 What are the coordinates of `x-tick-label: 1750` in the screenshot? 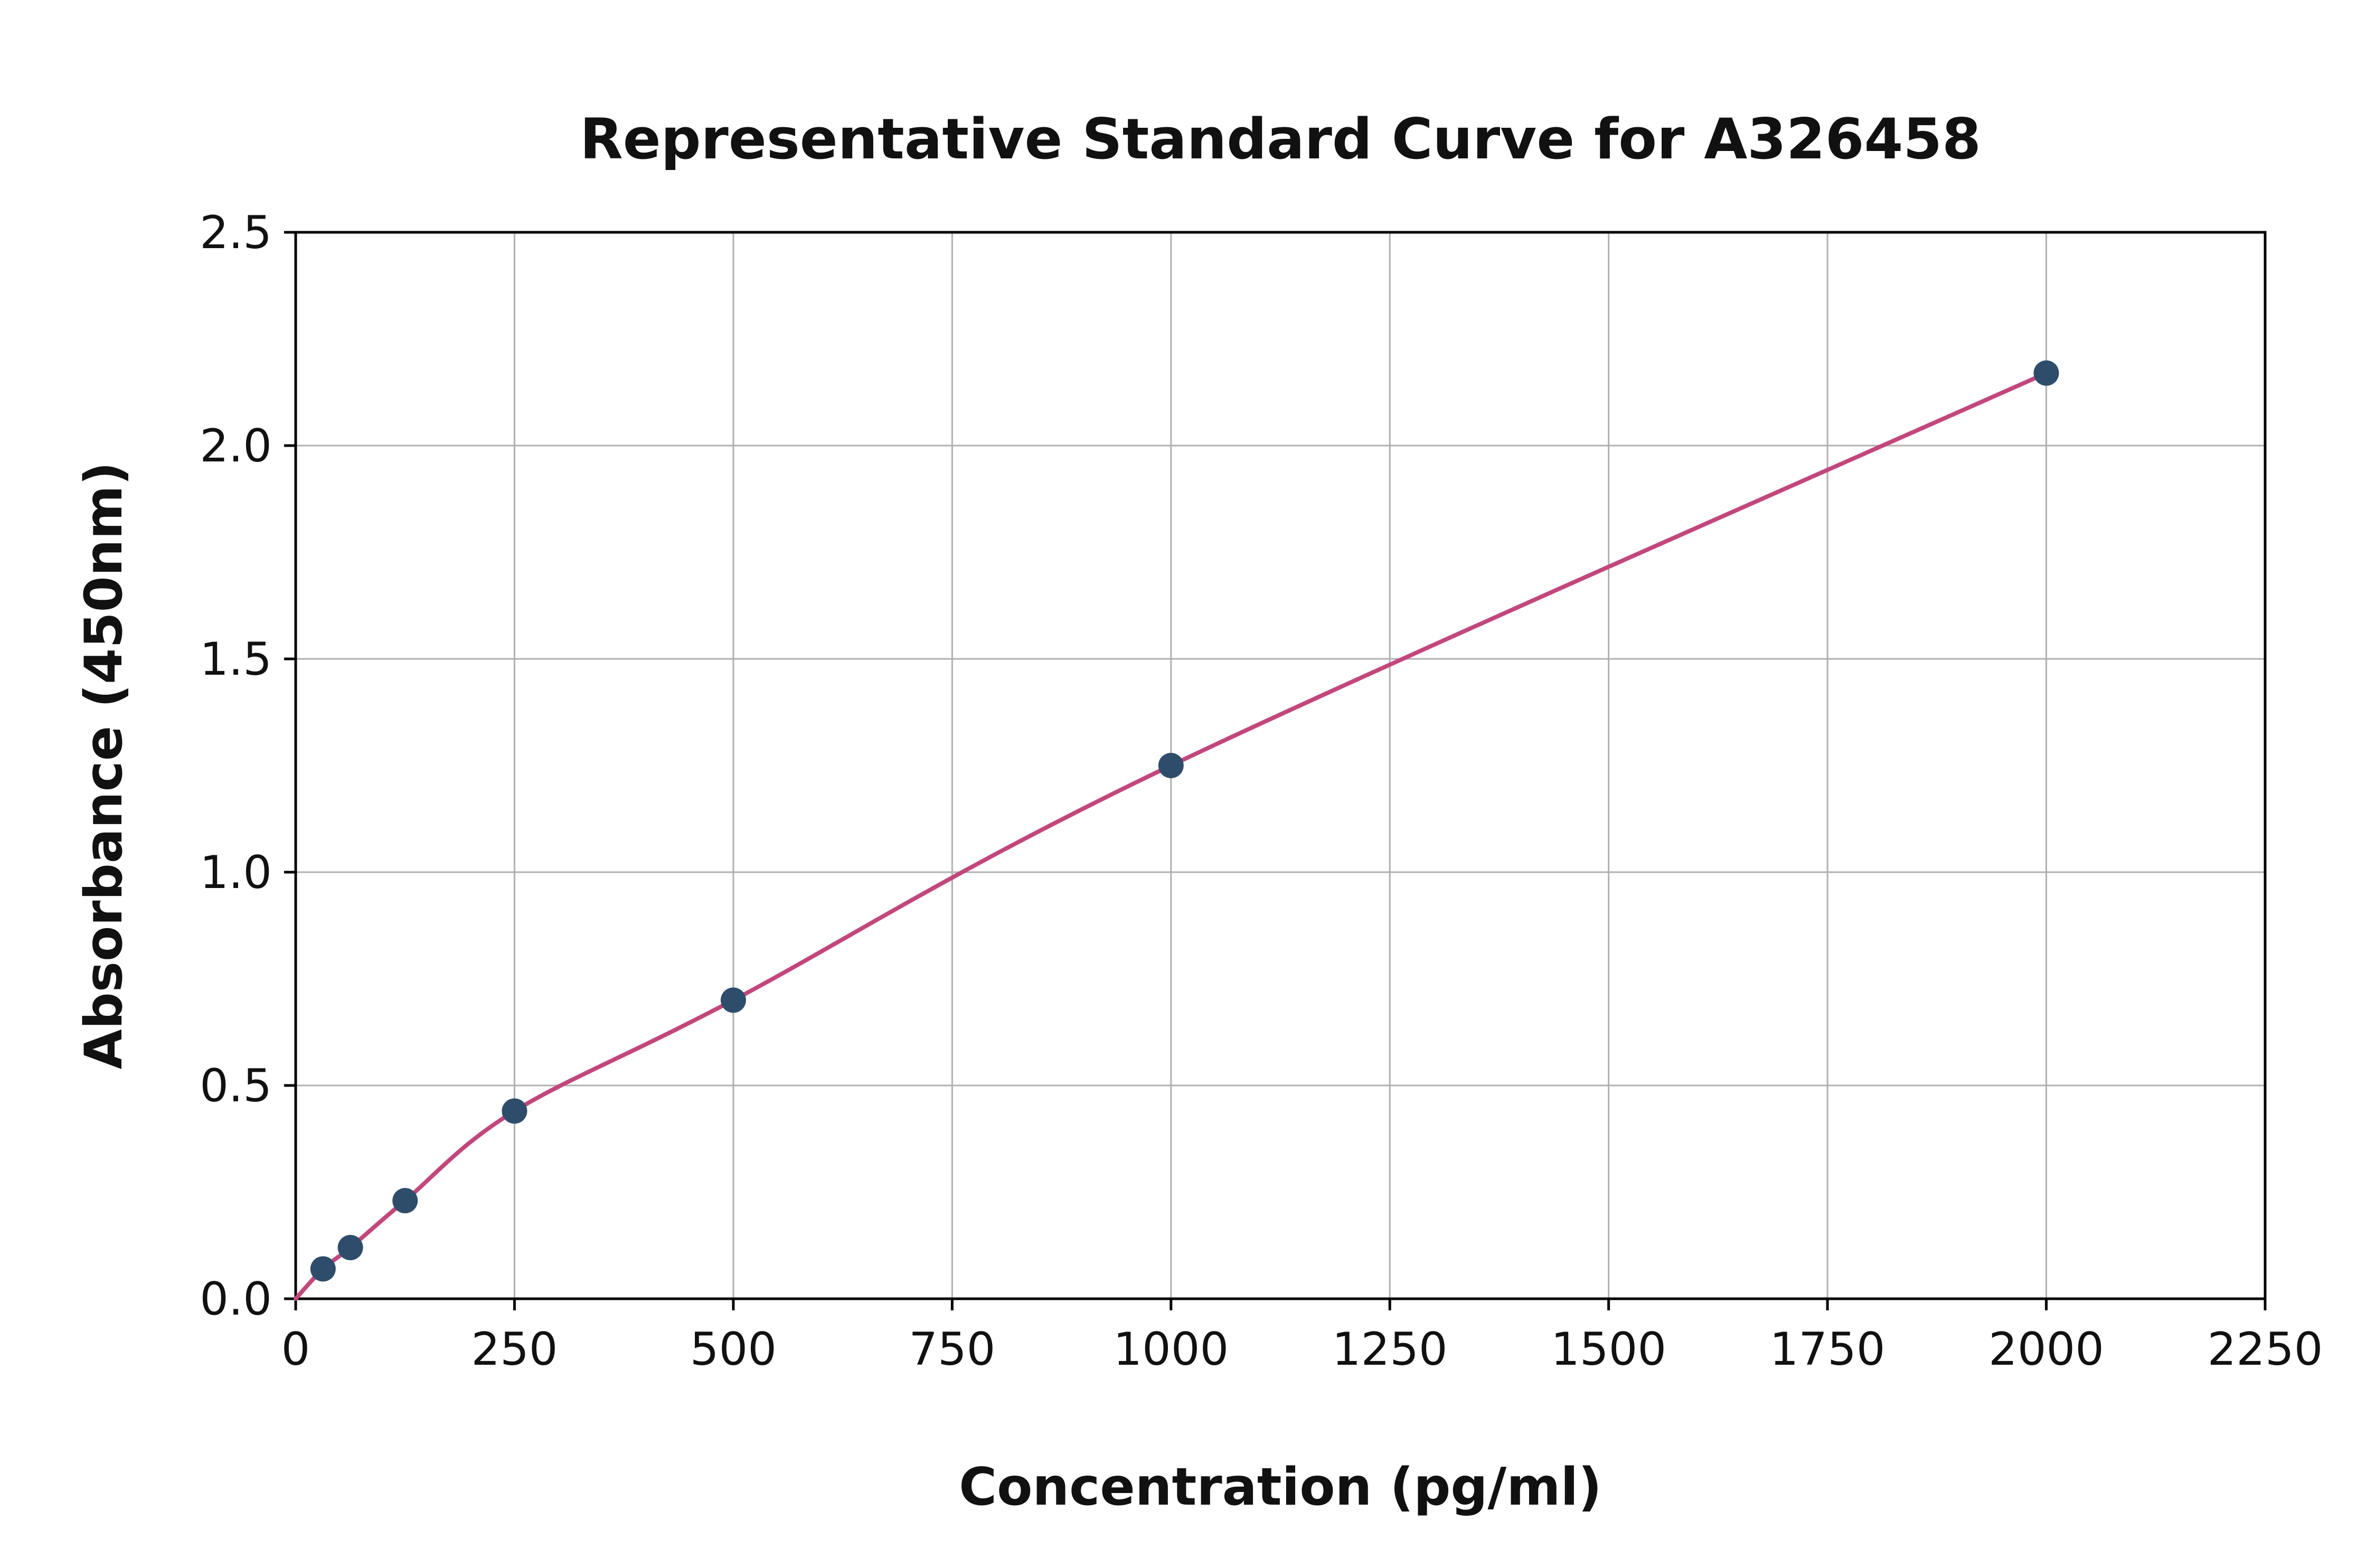 It's located at (1828, 1349).